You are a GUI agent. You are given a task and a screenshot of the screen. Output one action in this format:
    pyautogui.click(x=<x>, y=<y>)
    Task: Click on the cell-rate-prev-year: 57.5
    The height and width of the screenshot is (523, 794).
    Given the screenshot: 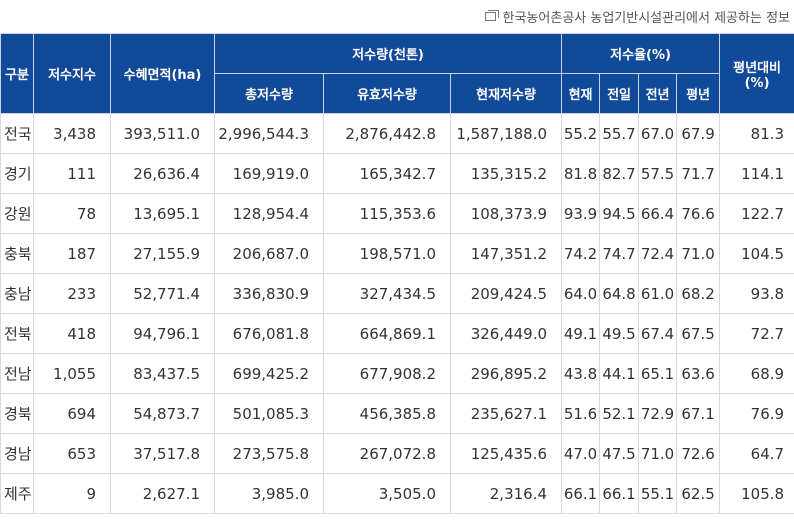 What is the action you would take?
    pyautogui.click(x=658, y=173)
    